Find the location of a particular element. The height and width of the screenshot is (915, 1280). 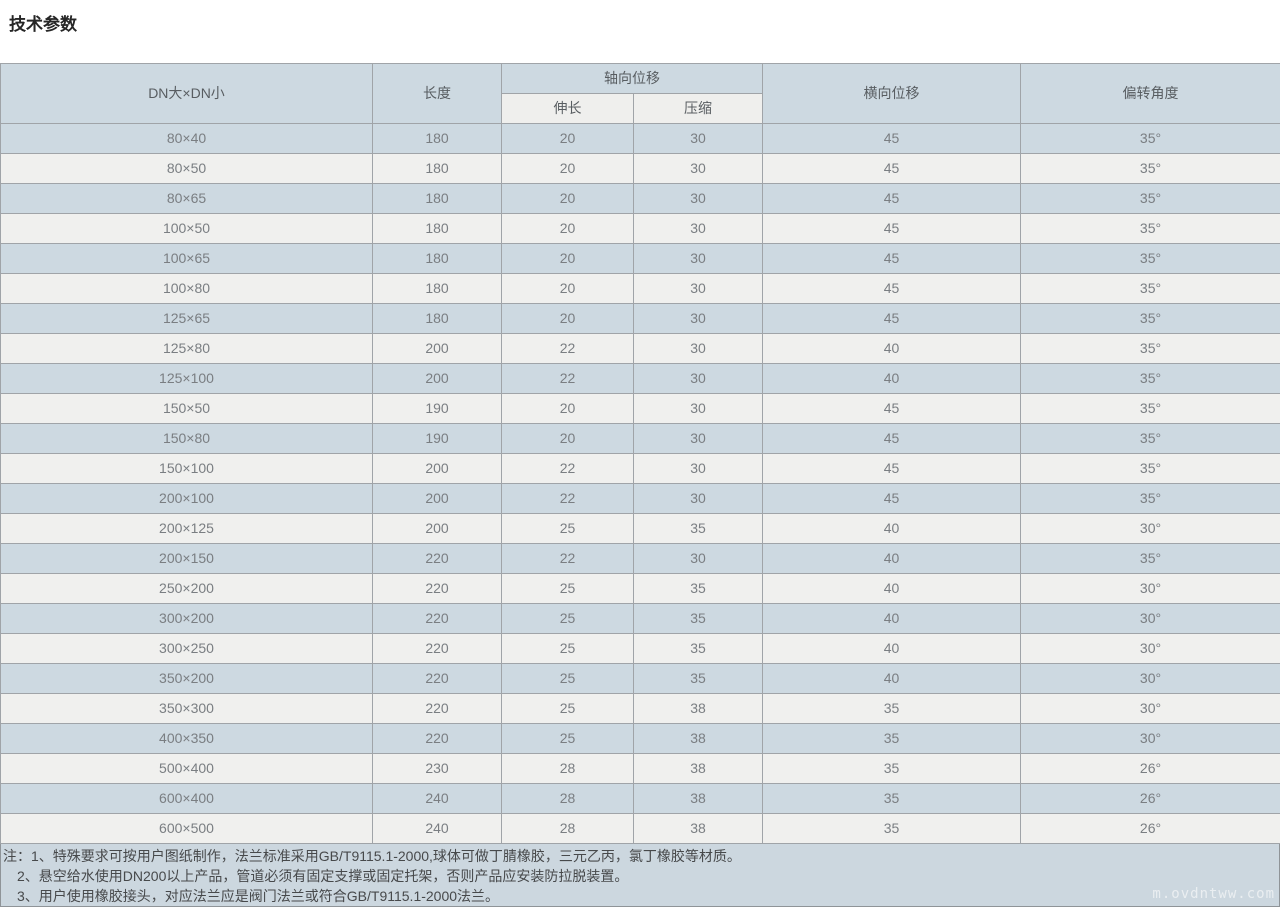

header-lateral-displacement: 横向位移 is located at coordinates (891, 93).